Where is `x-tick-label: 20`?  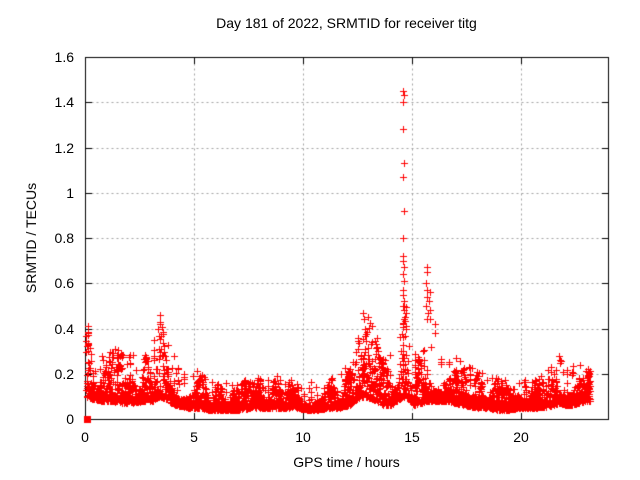 x-tick-label: 20 is located at coordinates (521, 437).